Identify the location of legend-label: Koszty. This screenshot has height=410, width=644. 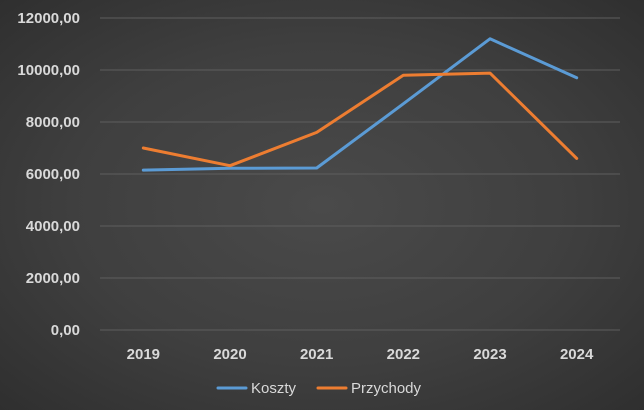
(274, 388).